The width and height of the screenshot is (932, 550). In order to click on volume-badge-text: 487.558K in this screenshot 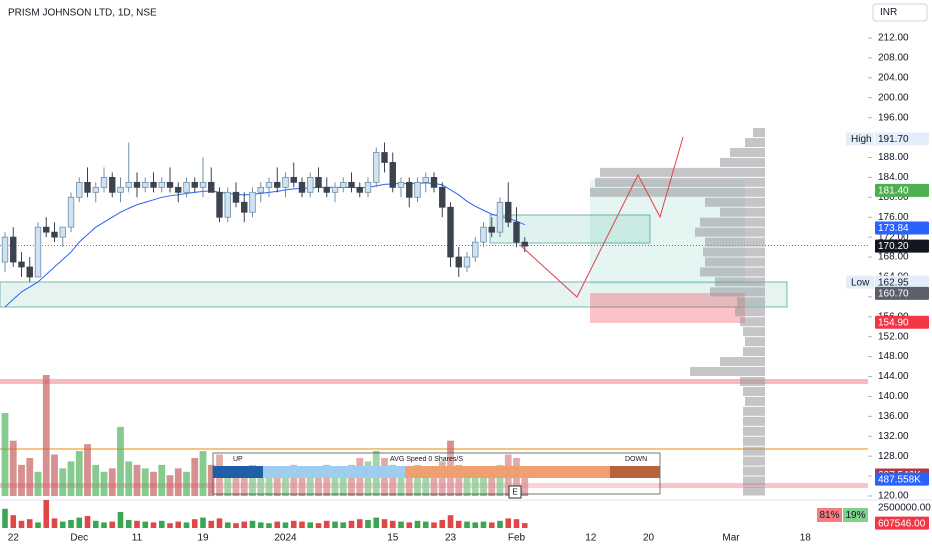, I will do `click(899, 479)`.